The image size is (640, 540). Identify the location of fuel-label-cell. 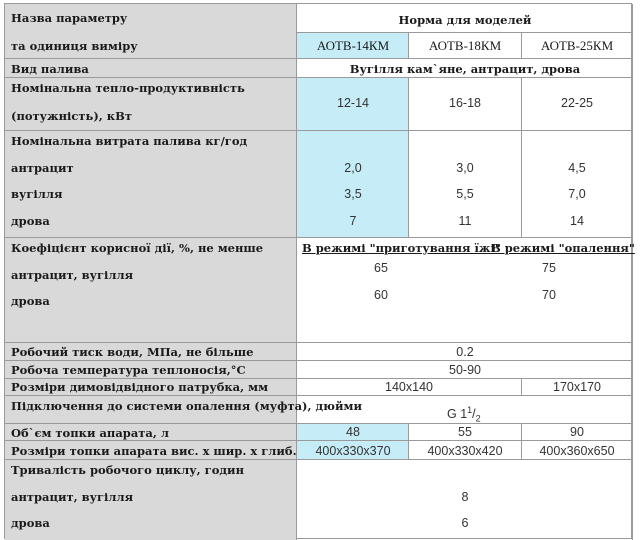
(151, 68).